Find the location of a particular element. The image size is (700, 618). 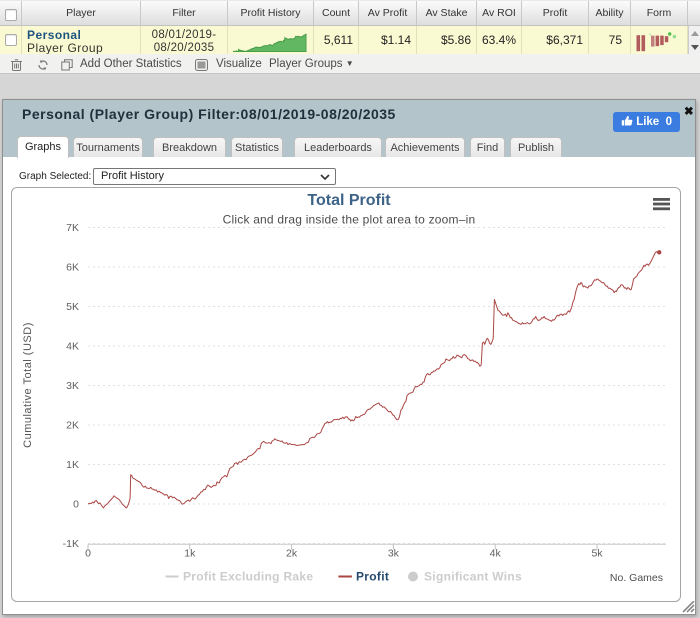

svg-text: Cumulative Total (USD) is located at coordinates (28, 385).